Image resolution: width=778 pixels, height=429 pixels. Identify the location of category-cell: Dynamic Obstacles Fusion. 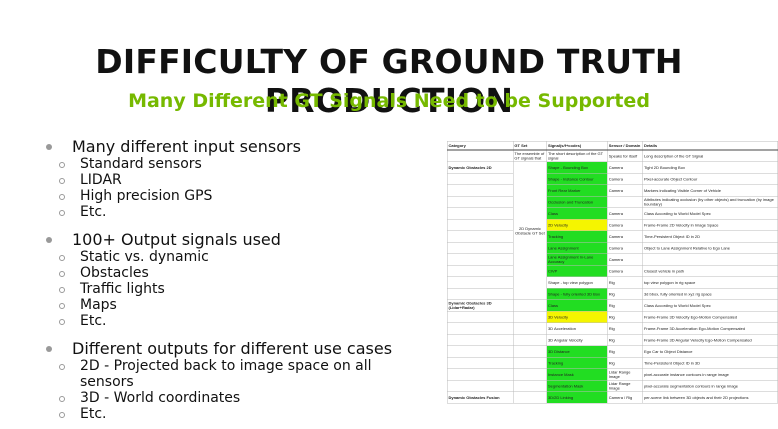
(480, 397).